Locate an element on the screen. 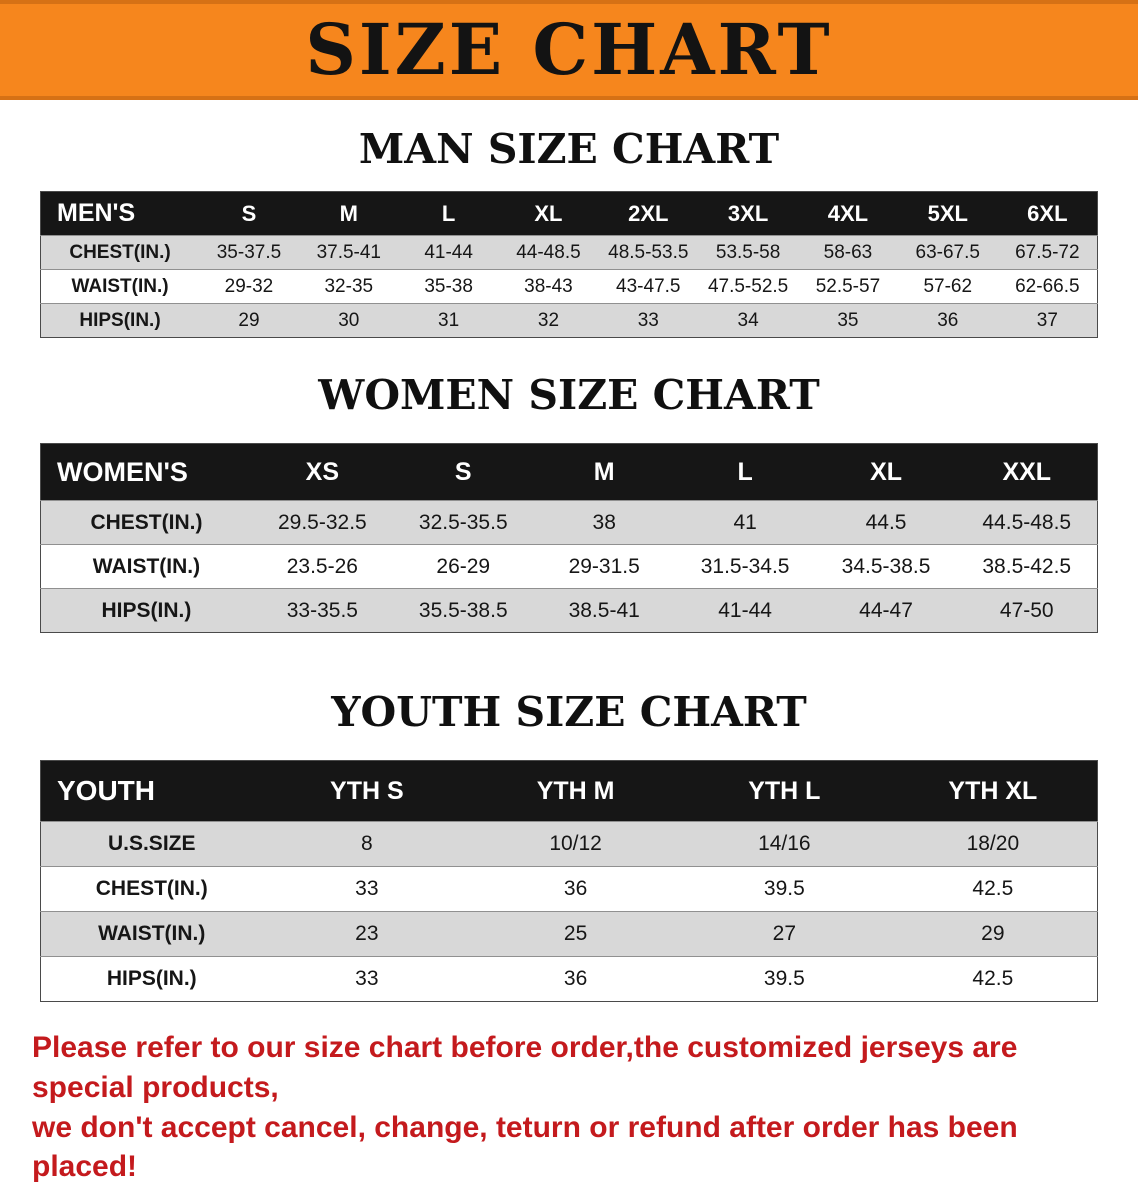 The height and width of the screenshot is (1187, 1138). size-value-cell: 41 is located at coordinates (745, 522).